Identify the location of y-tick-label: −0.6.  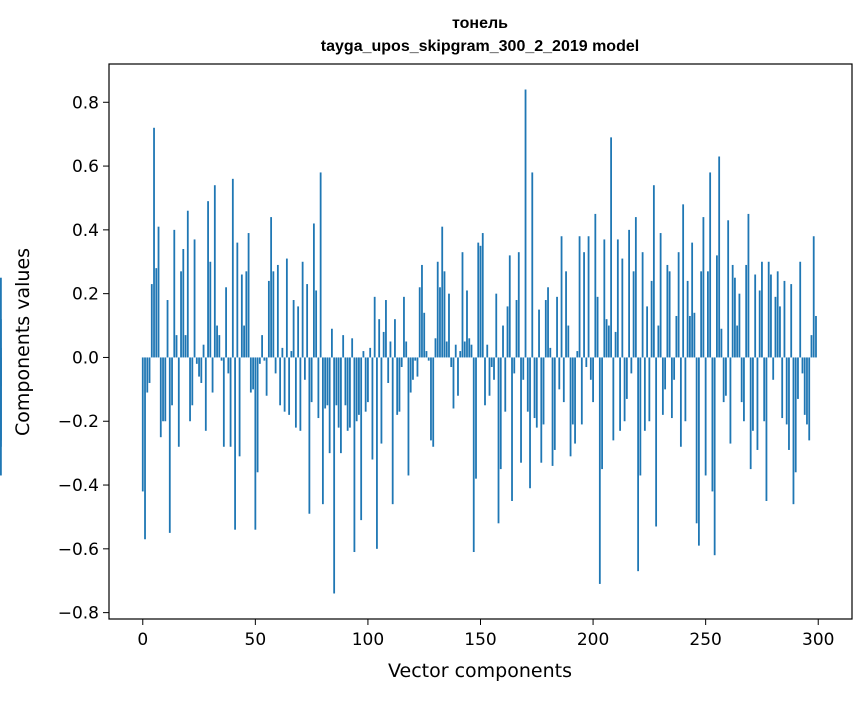
(78, 550).